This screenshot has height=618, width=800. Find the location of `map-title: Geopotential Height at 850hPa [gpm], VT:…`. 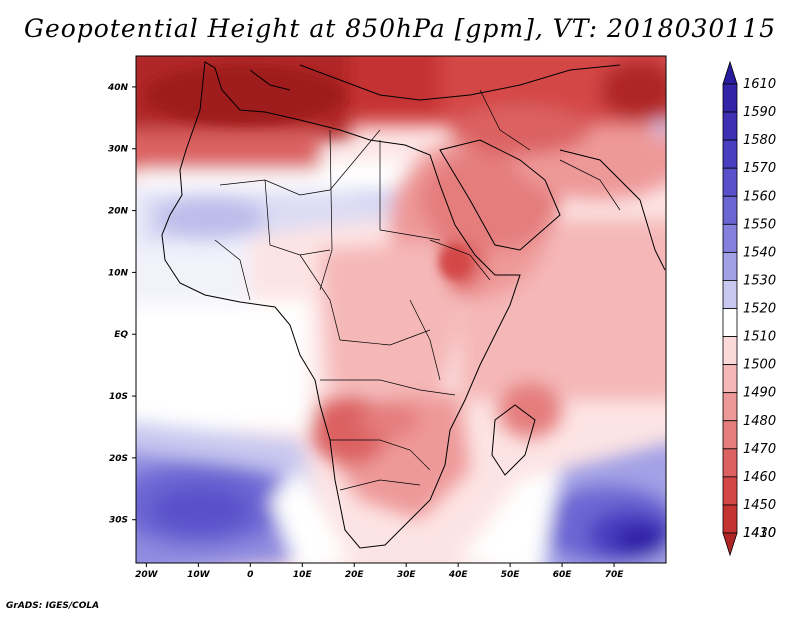

map-title: Geopotential Height at 850hPa [gpm], VT:… is located at coordinates (400, 28).